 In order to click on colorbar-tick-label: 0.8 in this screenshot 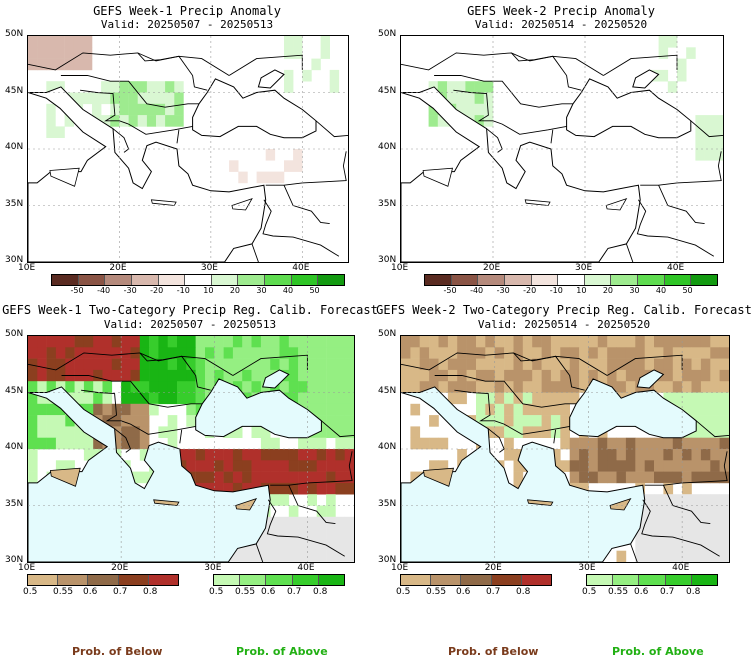, I will do `click(693, 592)`.